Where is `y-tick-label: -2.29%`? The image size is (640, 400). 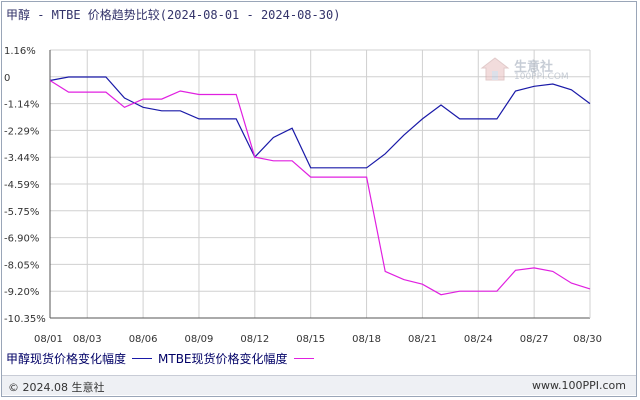
y-tick-label: -2.29% is located at coordinates (21, 131).